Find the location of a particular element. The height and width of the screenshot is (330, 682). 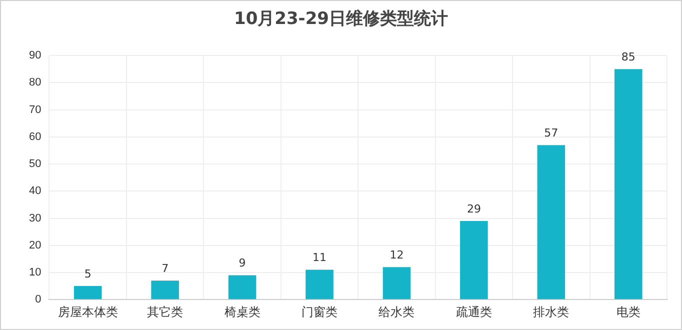

chart-title: 10月23-29日维修类型统计 is located at coordinates (341, 19).